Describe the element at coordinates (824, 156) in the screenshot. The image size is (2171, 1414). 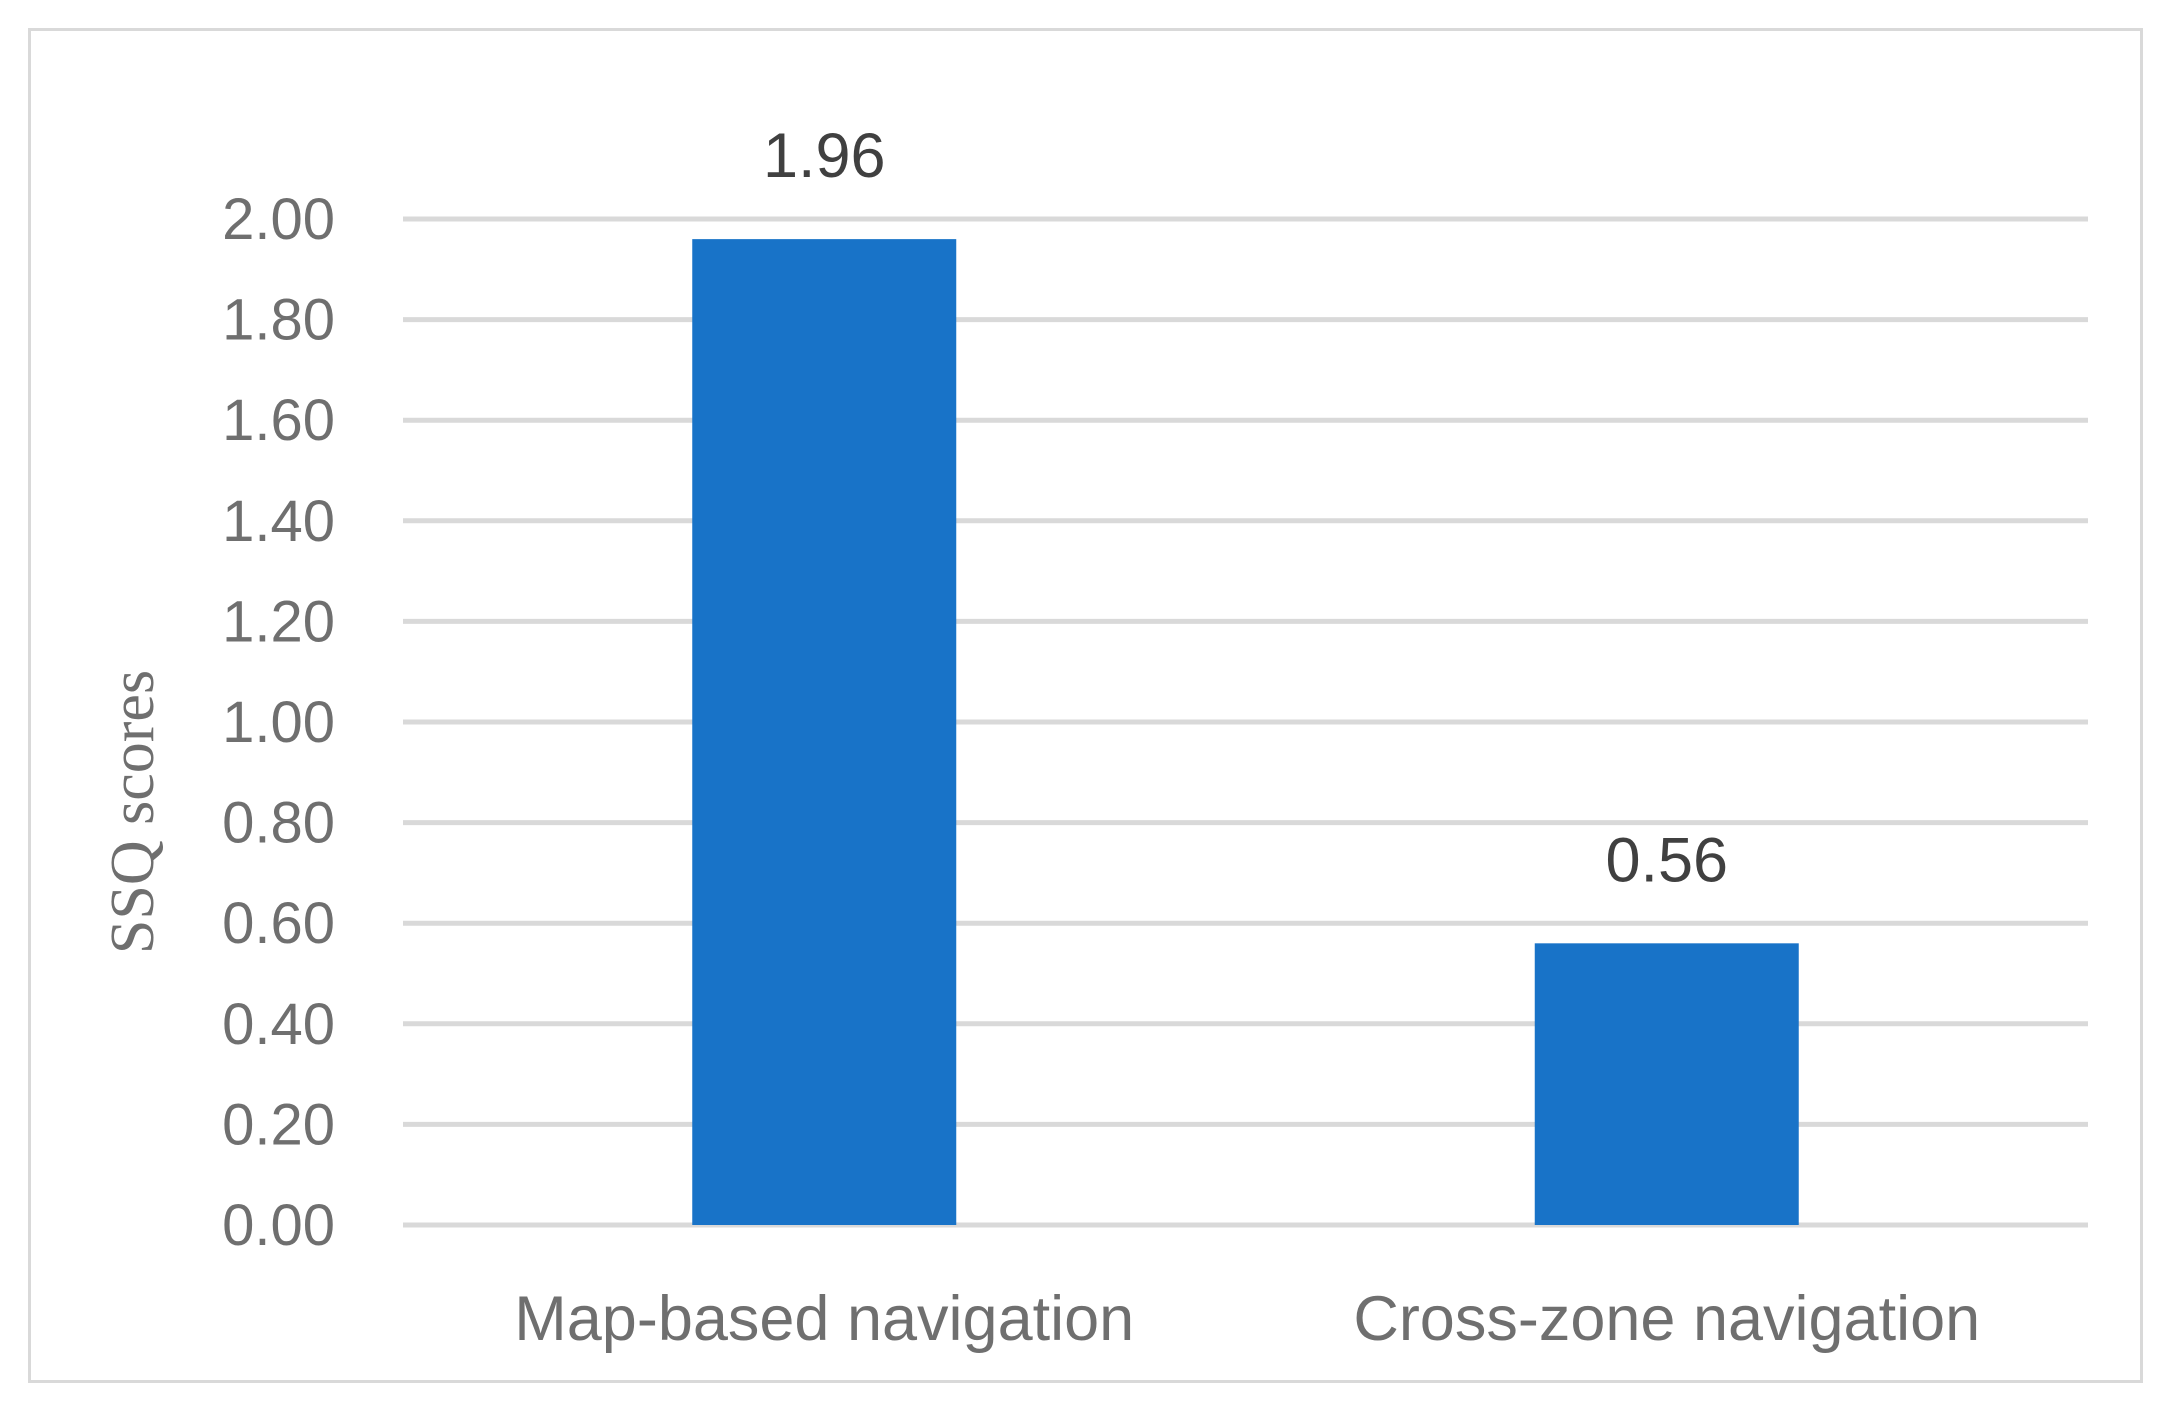
I see `data-label: 1.96` at that location.